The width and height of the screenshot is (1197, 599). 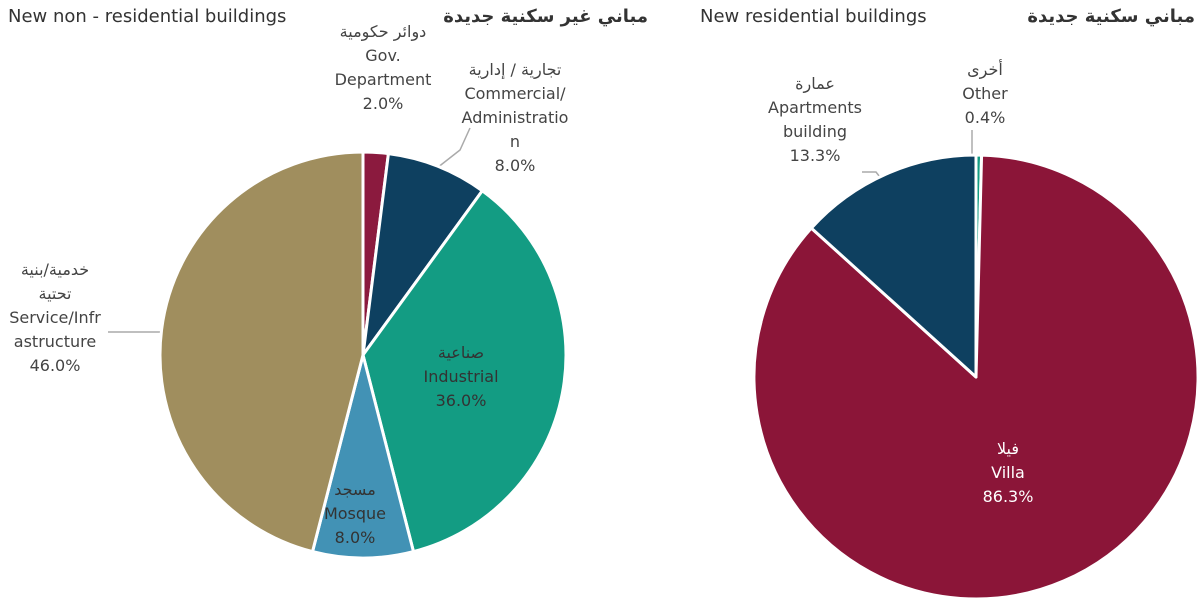 I want to click on label-en: Mosque, so click(x=355, y=513).